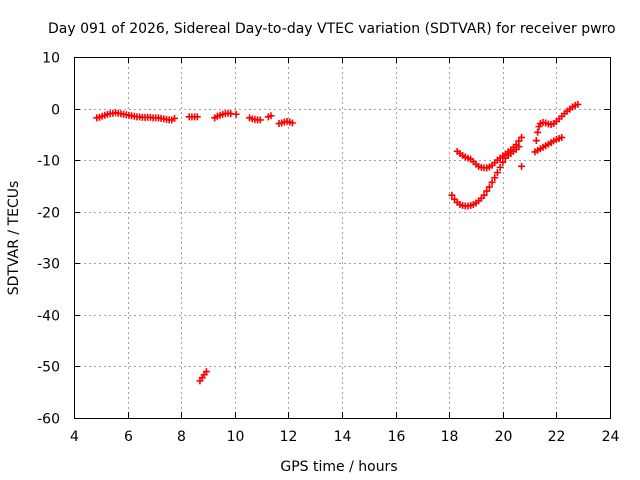 This screenshot has width=640, height=480. I want to click on x-tick-label: 8, so click(181, 437).